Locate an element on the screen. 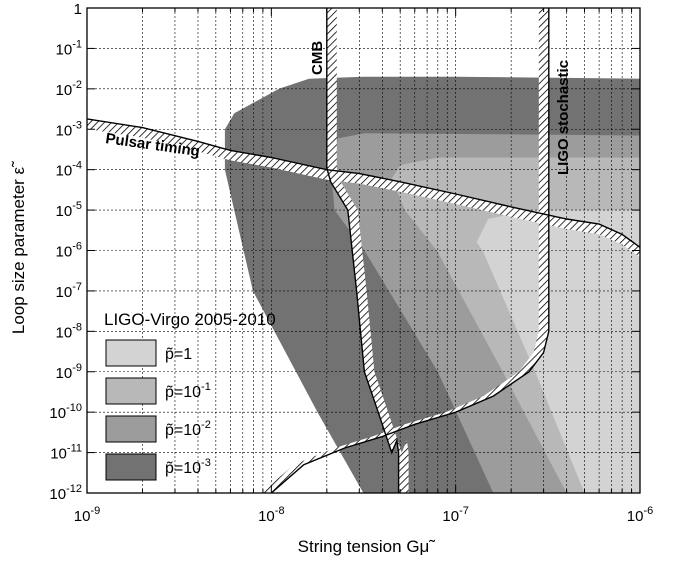 The width and height of the screenshot is (679, 561). constraint-label: LIGO stochastic is located at coordinates (563, 117).